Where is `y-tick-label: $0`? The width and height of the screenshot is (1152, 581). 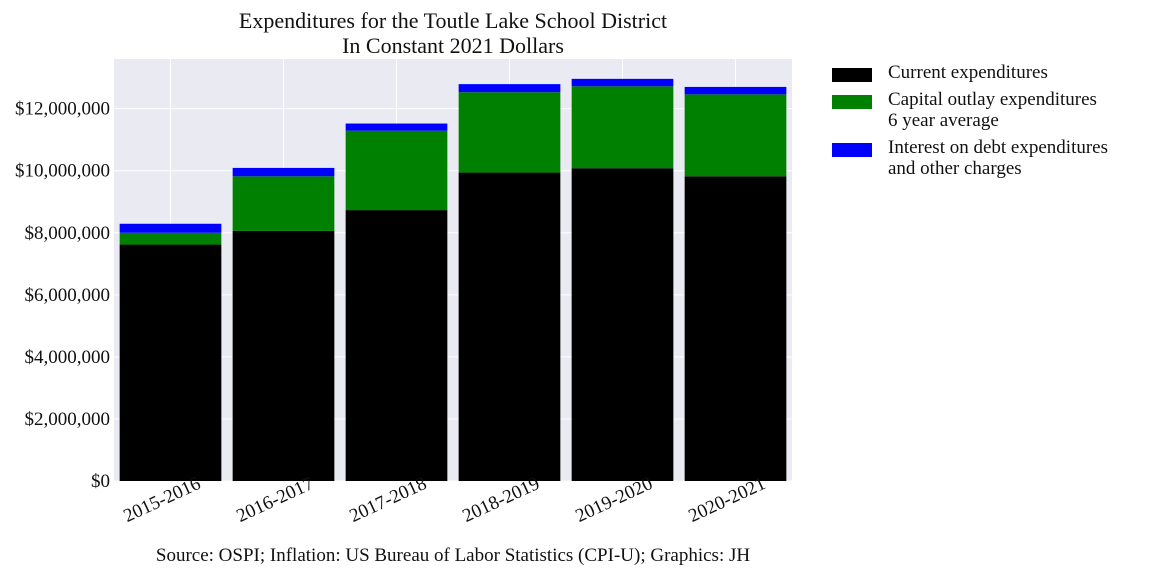
y-tick-label: $0 is located at coordinates (100, 481).